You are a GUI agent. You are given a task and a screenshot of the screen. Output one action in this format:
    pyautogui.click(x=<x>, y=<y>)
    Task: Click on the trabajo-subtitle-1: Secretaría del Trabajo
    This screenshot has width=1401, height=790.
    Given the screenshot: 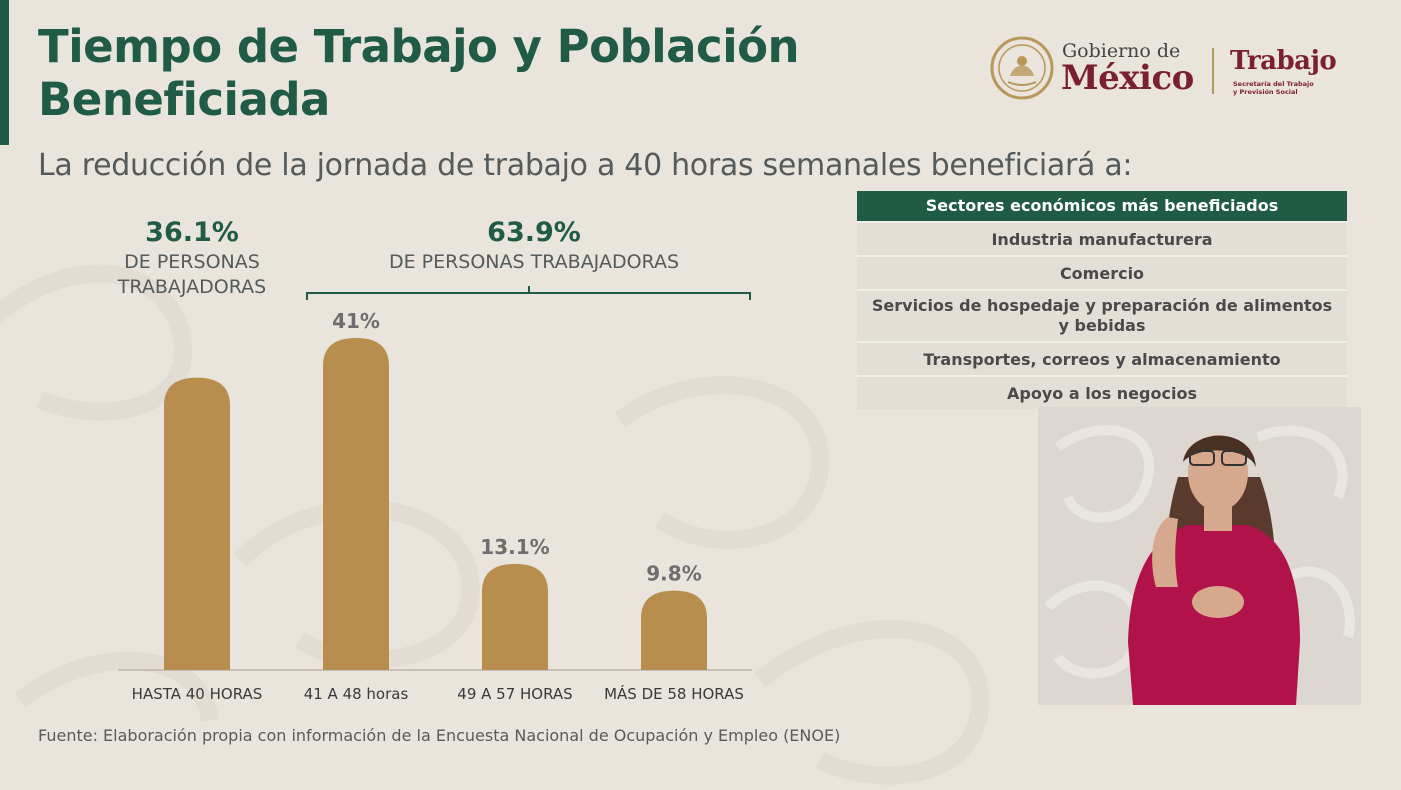 What is the action you would take?
    pyautogui.click(x=1273, y=84)
    